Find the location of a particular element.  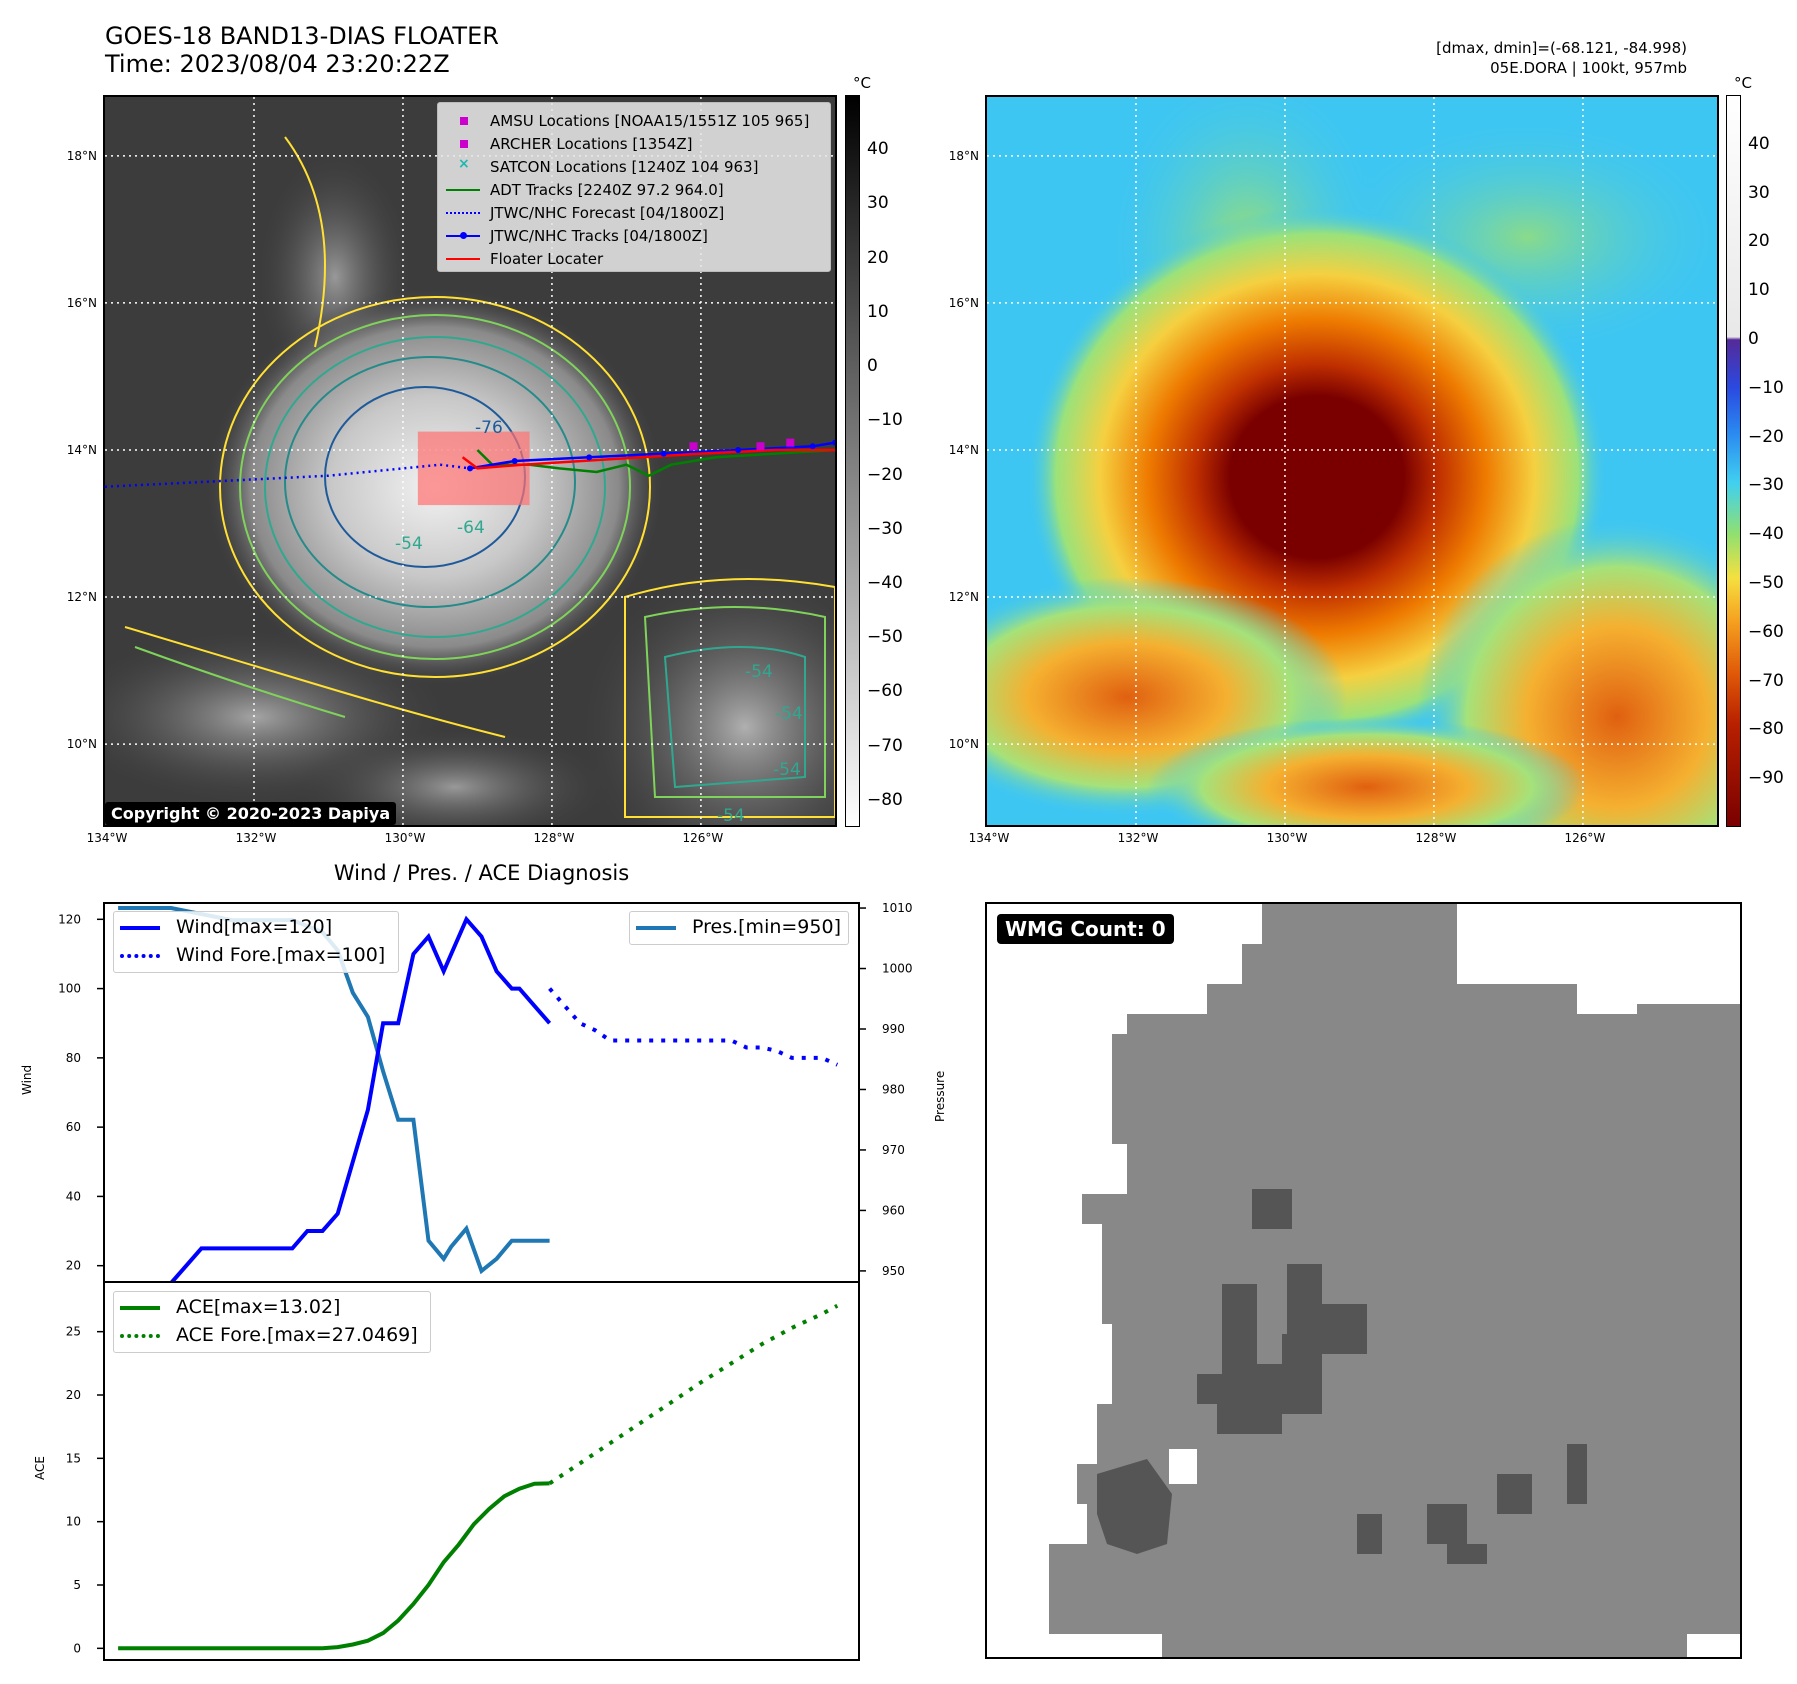

legend-item: JTWC/NHC Tracks [04/1800Z] is located at coordinates (638, 235).